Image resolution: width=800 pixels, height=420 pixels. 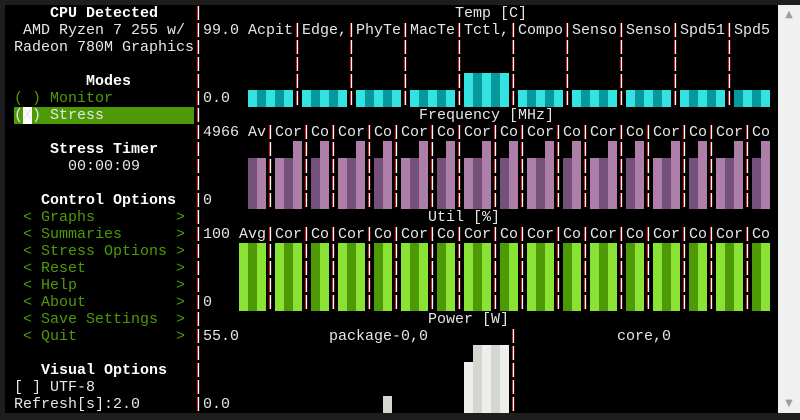 What do you see at coordinates (28, 115) in the screenshot?
I see `radio-stress: (X)` at bounding box center [28, 115].